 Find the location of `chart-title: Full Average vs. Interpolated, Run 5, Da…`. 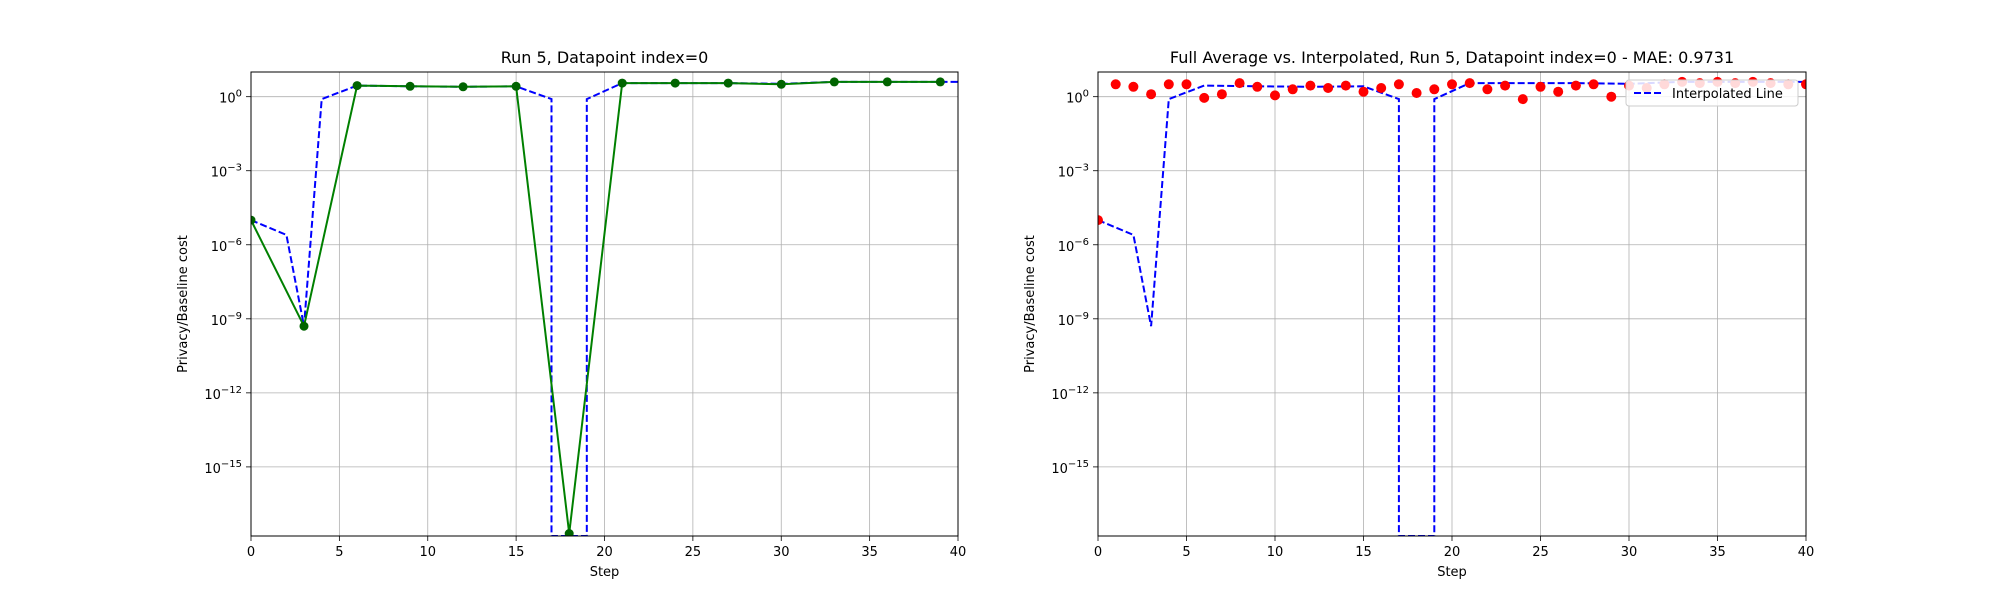

chart-title: Full Average vs. Interpolated, Run 5, Da… is located at coordinates (1452, 57).